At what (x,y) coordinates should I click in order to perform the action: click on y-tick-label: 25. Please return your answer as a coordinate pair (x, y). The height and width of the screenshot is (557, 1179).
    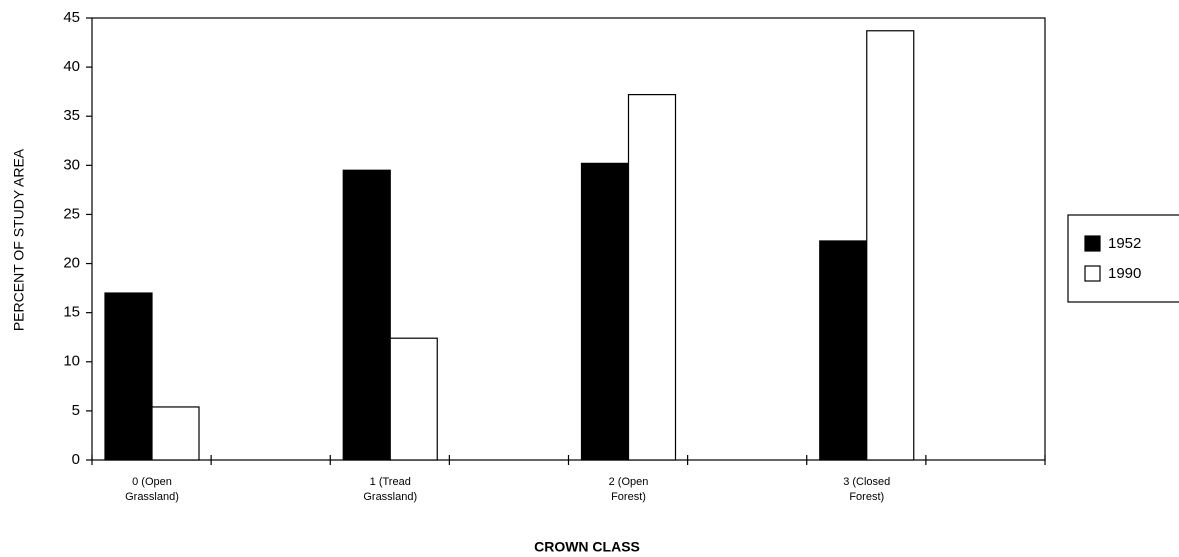
    Looking at the image, I should click on (71, 213).